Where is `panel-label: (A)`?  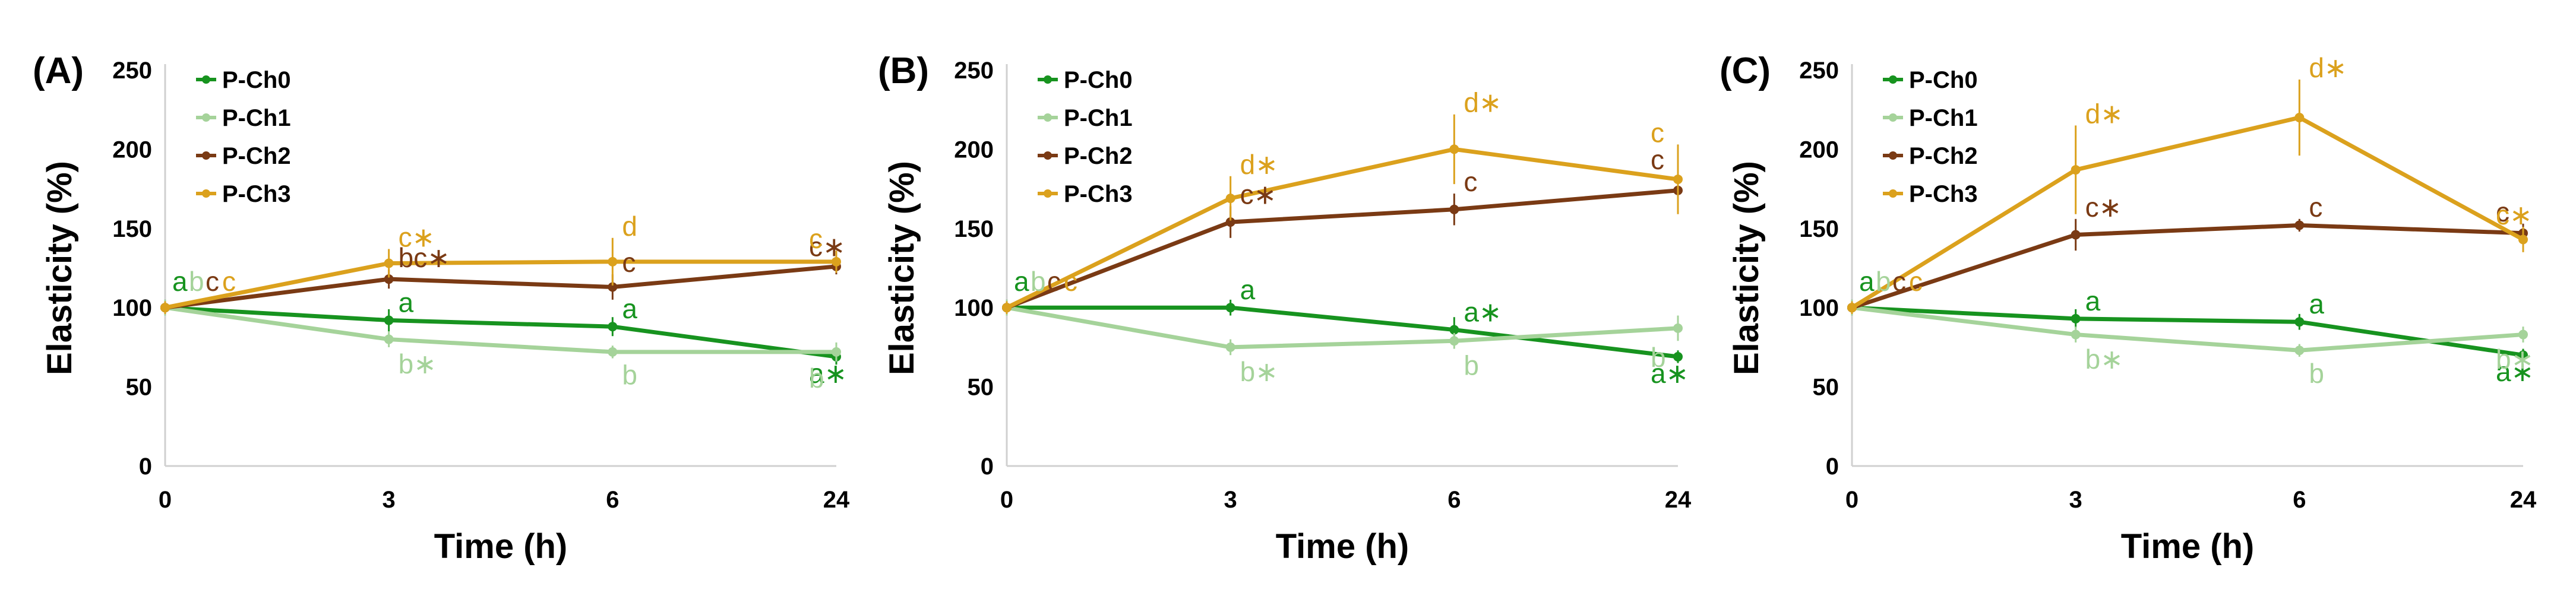
panel-label: (A) is located at coordinates (58, 70).